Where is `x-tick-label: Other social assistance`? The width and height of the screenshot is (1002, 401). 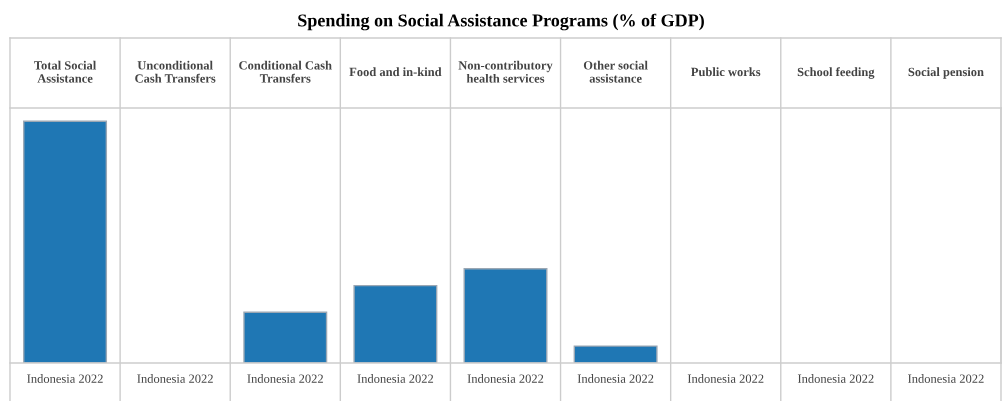
x-tick-label: Other social assistance is located at coordinates (615, 71).